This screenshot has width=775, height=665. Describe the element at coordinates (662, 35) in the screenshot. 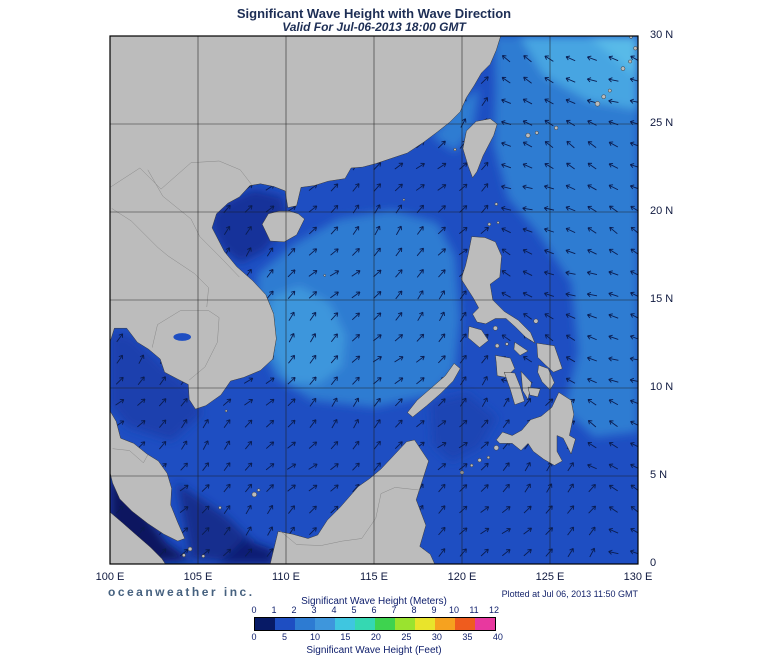

I see `lat-tick-30: 30 N` at that location.